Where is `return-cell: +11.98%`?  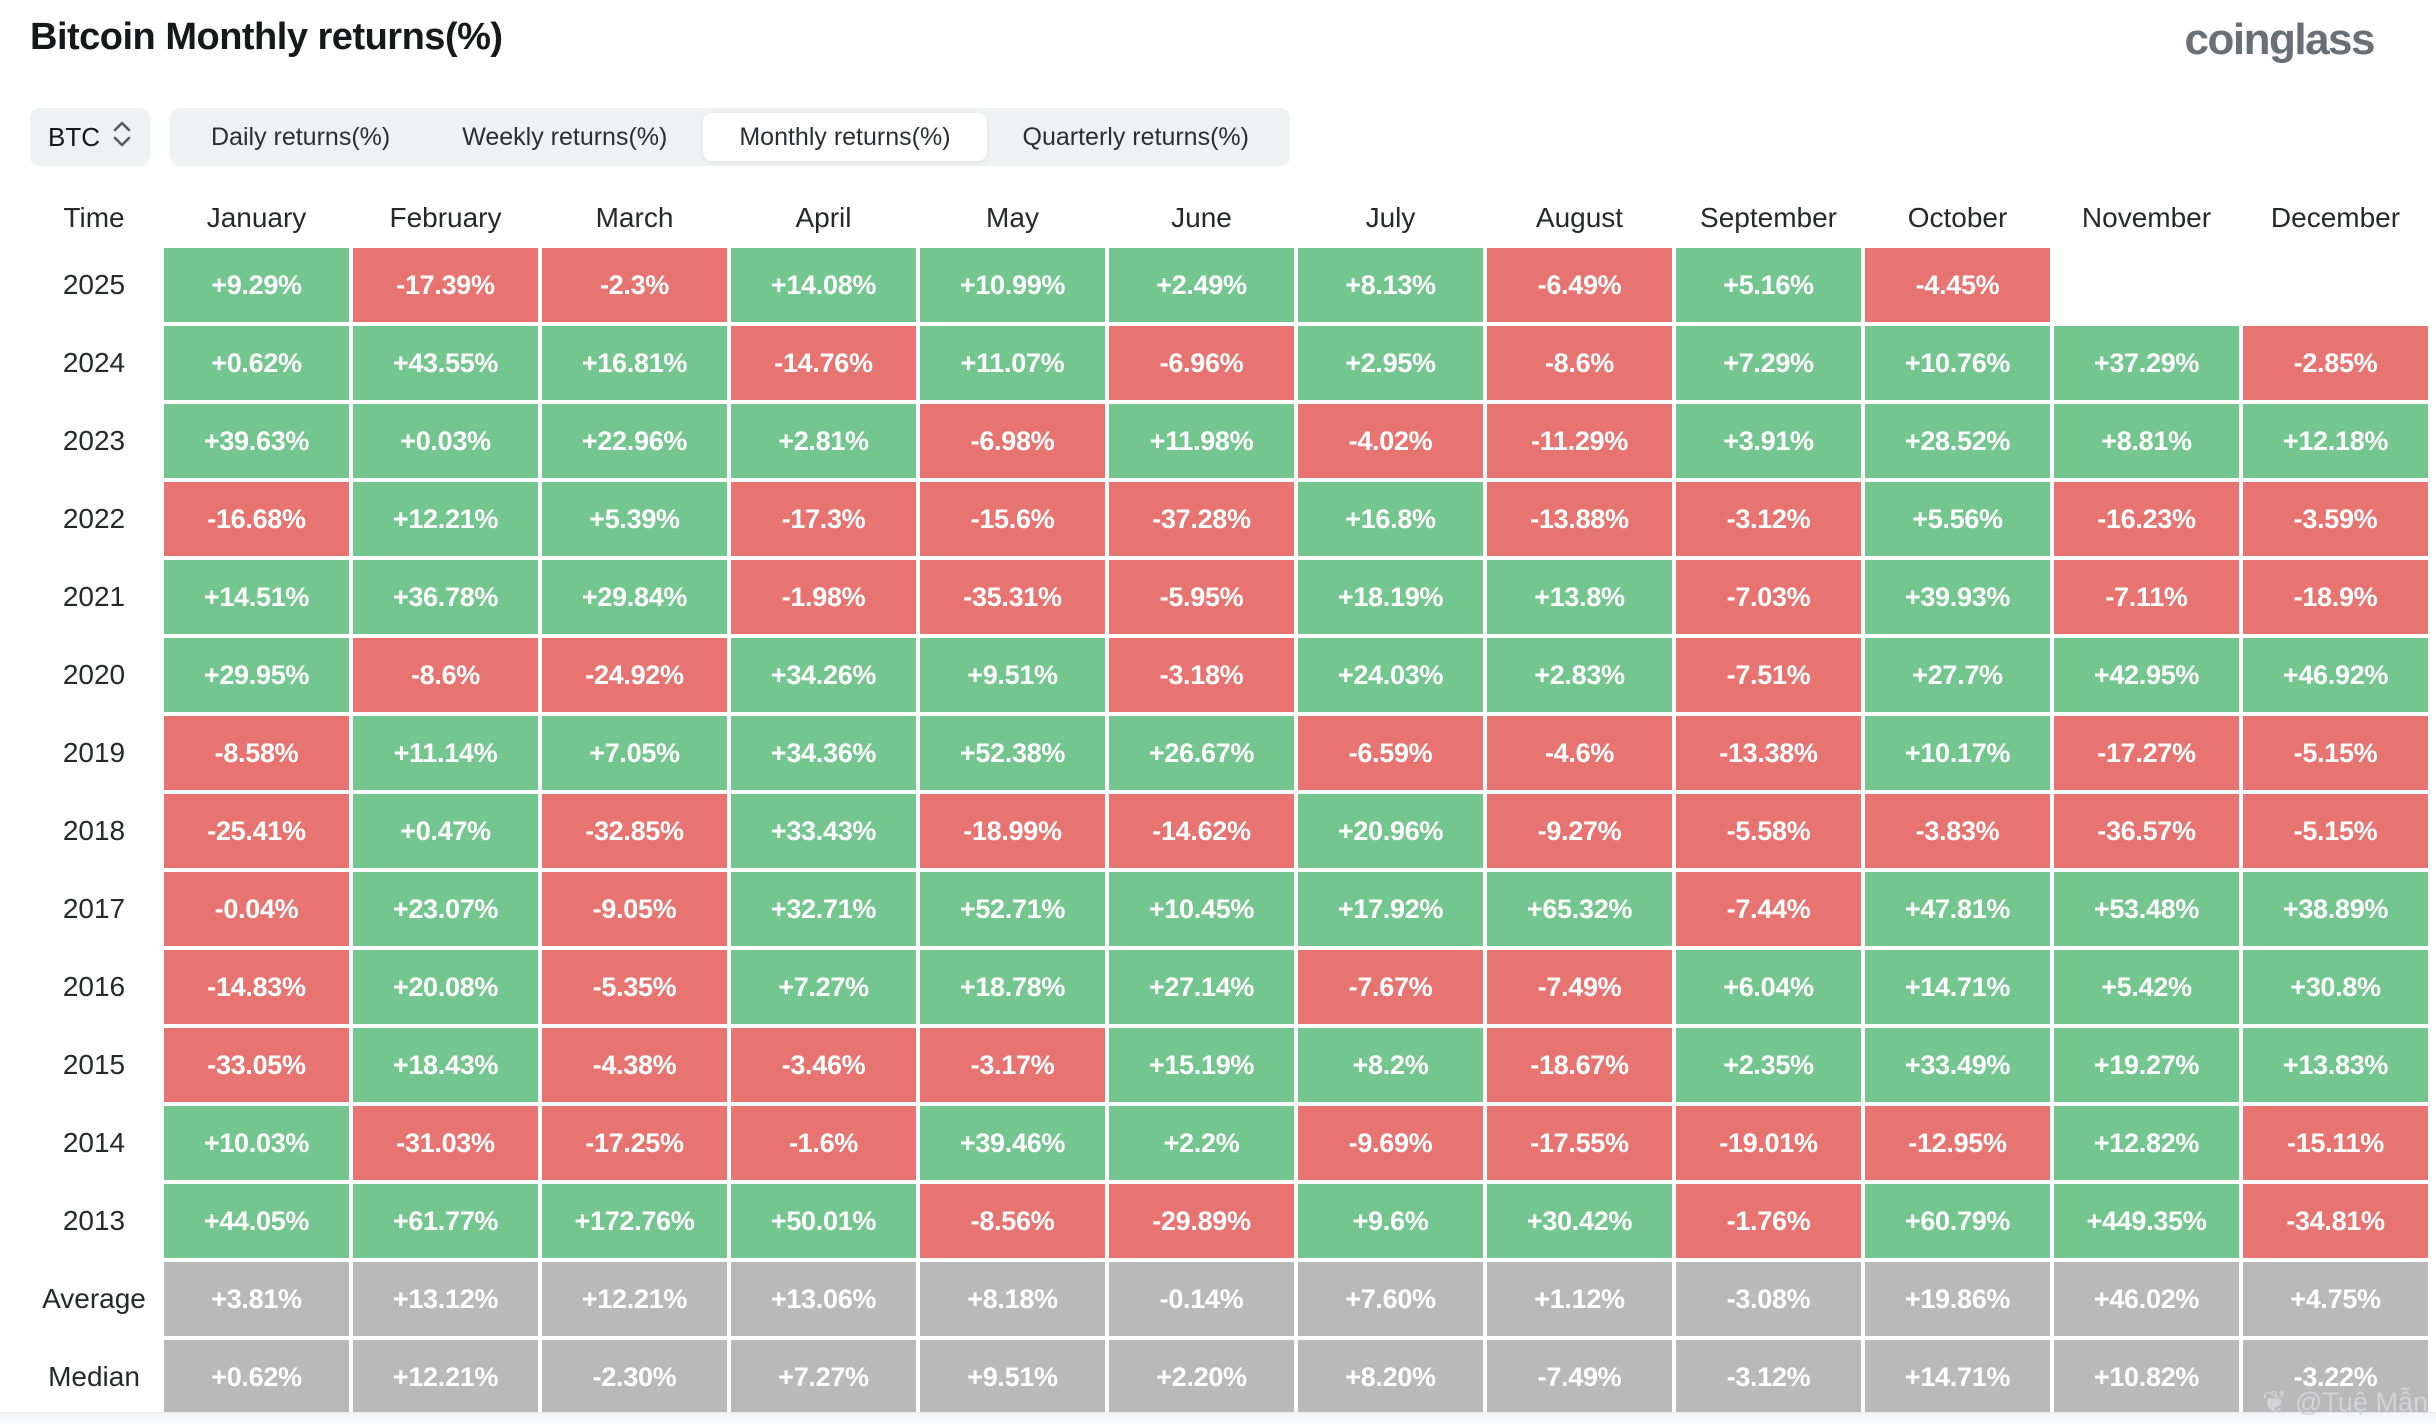 return-cell: +11.98% is located at coordinates (1201, 441).